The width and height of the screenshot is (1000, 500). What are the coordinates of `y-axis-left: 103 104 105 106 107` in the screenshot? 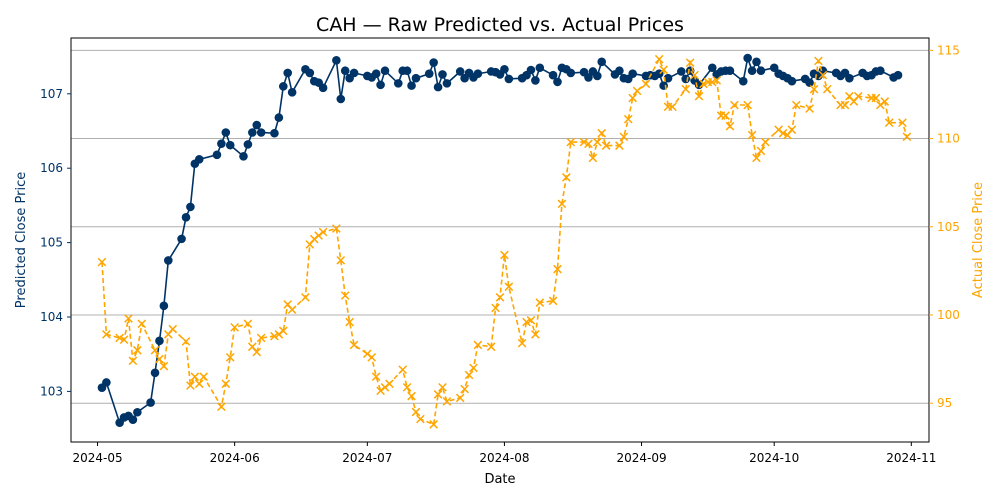 It's located at (55, 242).